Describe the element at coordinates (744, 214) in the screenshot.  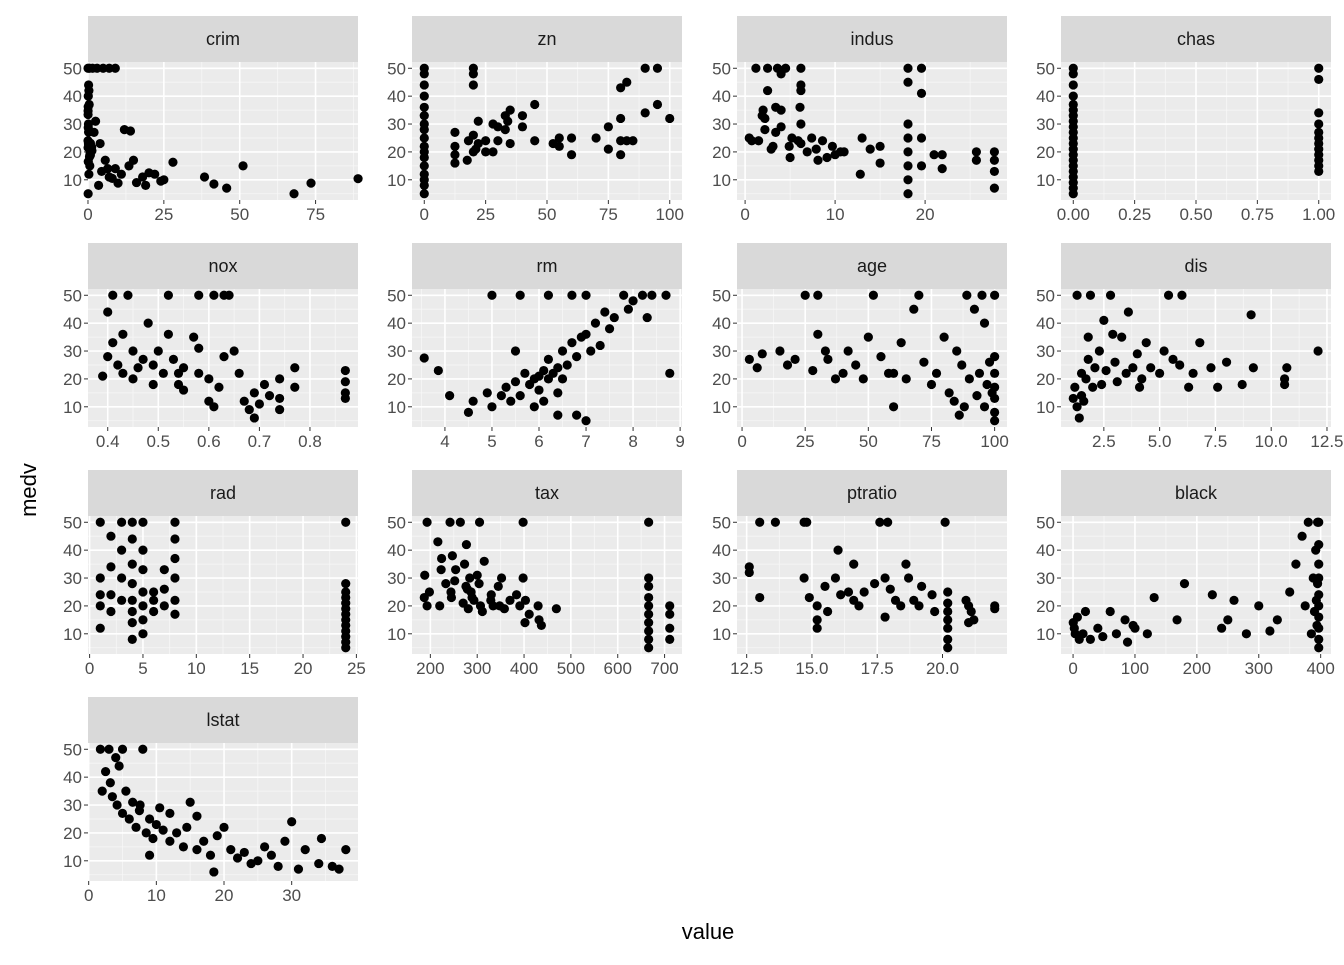
I see `x-tick-label: 0` at that location.